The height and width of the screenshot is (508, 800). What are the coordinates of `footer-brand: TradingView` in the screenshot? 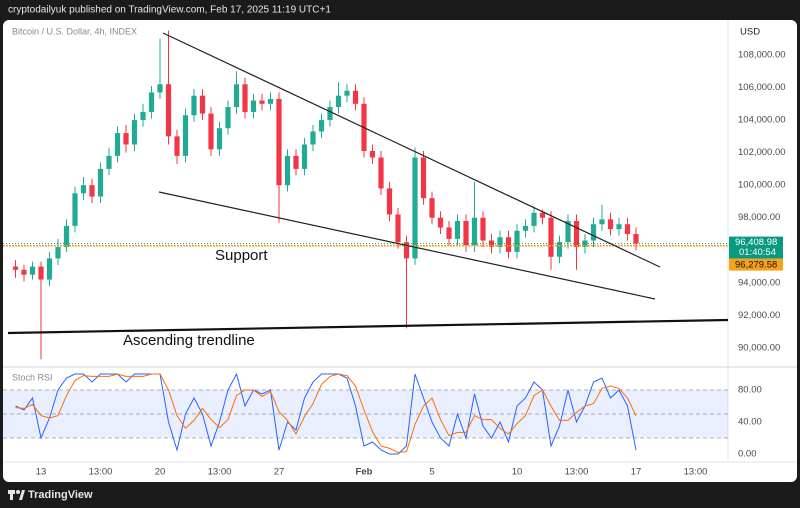 It's located at (60, 495).